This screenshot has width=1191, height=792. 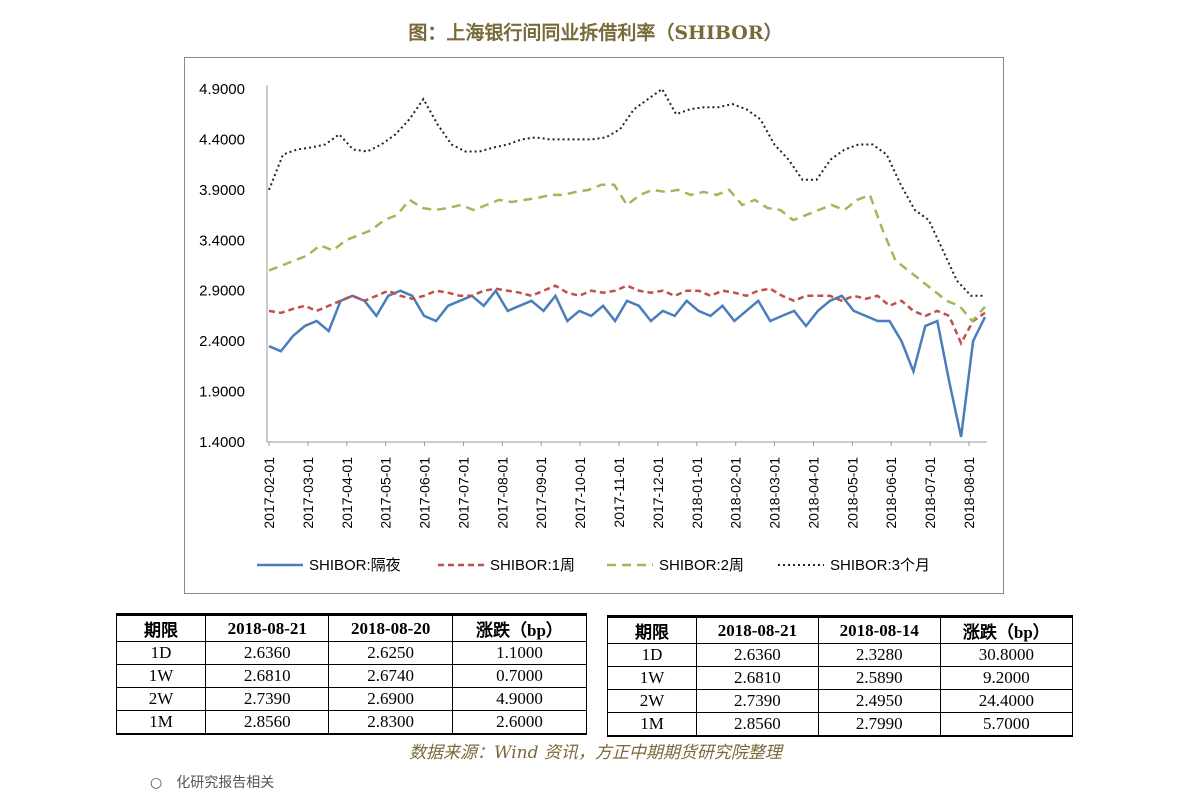 I want to click on x-tick-label: 2017-12-01, so click(x=658, y=493).